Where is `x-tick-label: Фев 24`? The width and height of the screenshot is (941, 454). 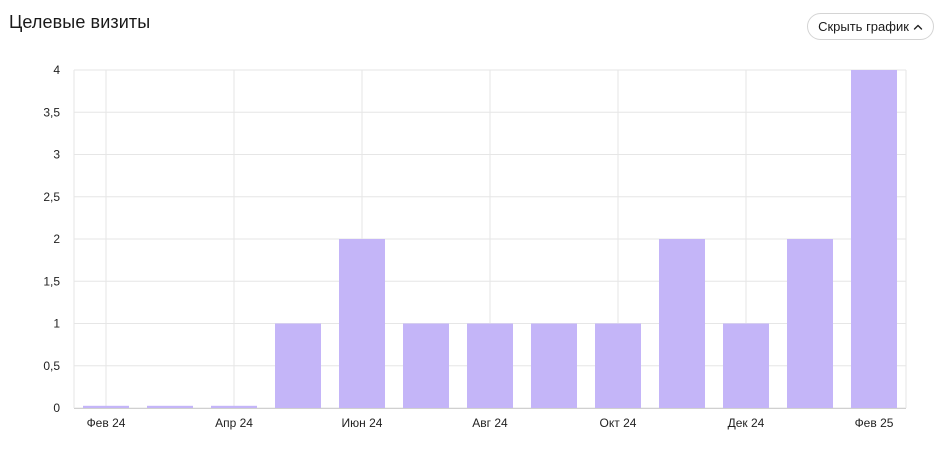
x-tick-label: Фев 24 is located at coordinates (106, 423).